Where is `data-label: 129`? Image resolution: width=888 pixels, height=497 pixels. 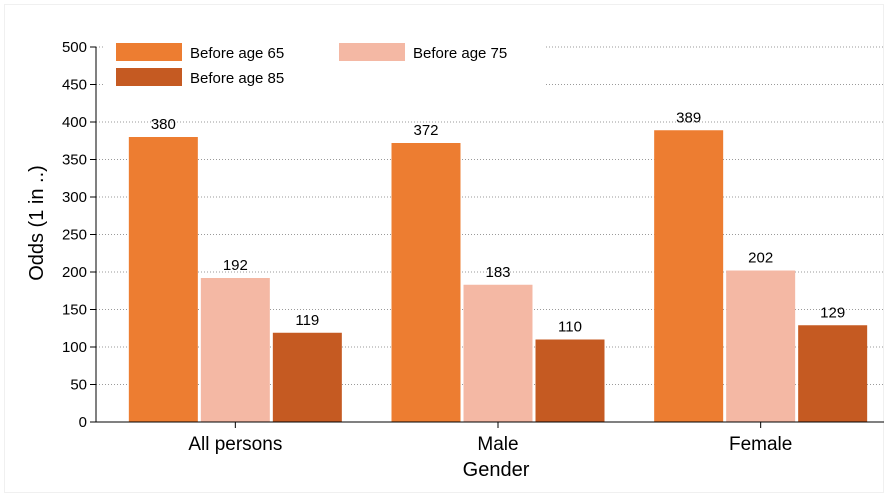
data-label: 129 is located at coordinates (832, 312).